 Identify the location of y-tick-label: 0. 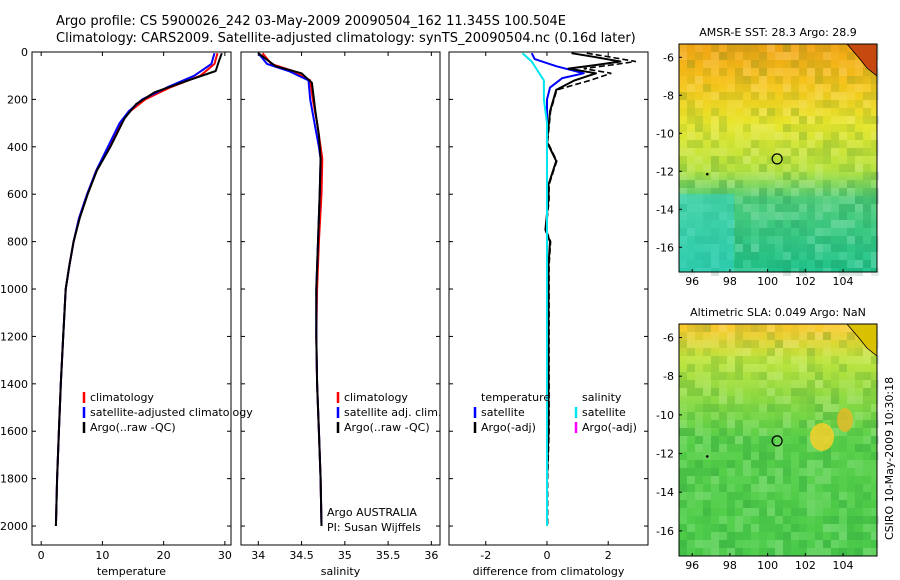
(24, 52).